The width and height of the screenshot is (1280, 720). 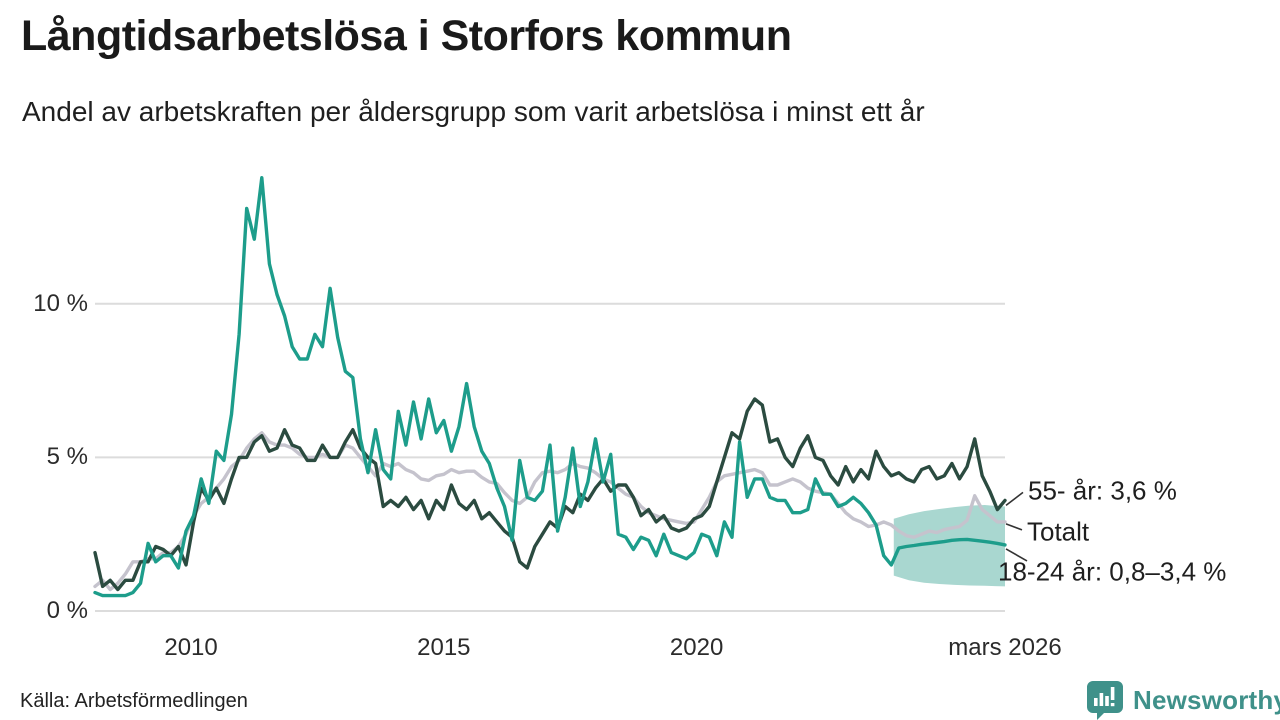 What do you see at coordinates (949, 545) in the screenshot?
I see `forecast-band` at bounding box center [949, 545].